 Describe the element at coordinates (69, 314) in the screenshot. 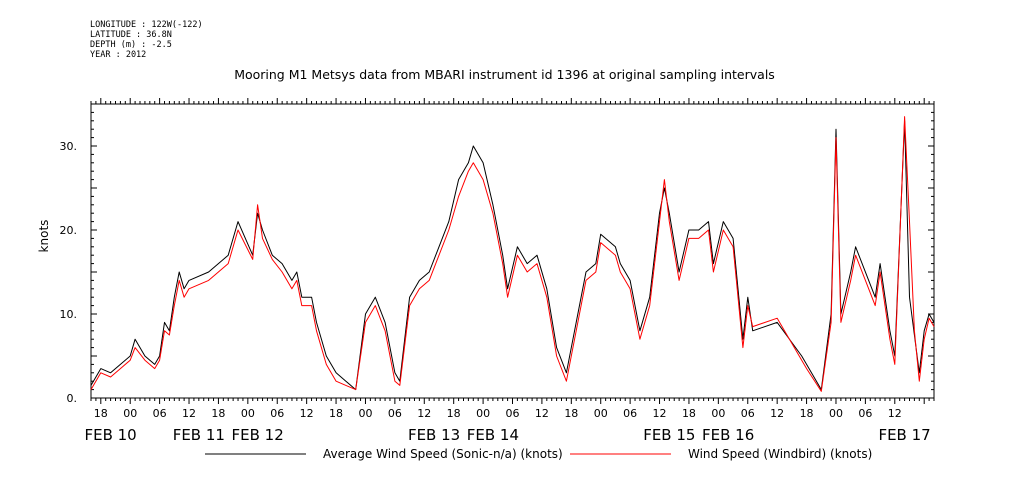

I see `y-tick-label: 10.` at that location.